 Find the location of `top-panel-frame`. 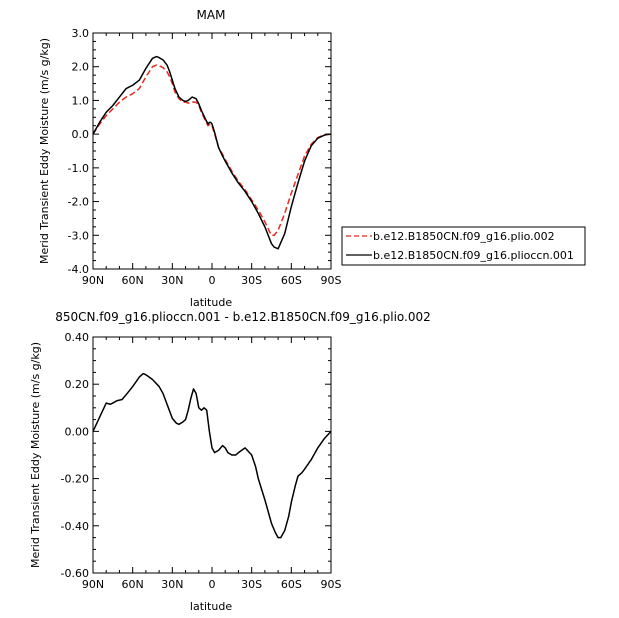

top-panel-frame is located at coordinates (212, 151).